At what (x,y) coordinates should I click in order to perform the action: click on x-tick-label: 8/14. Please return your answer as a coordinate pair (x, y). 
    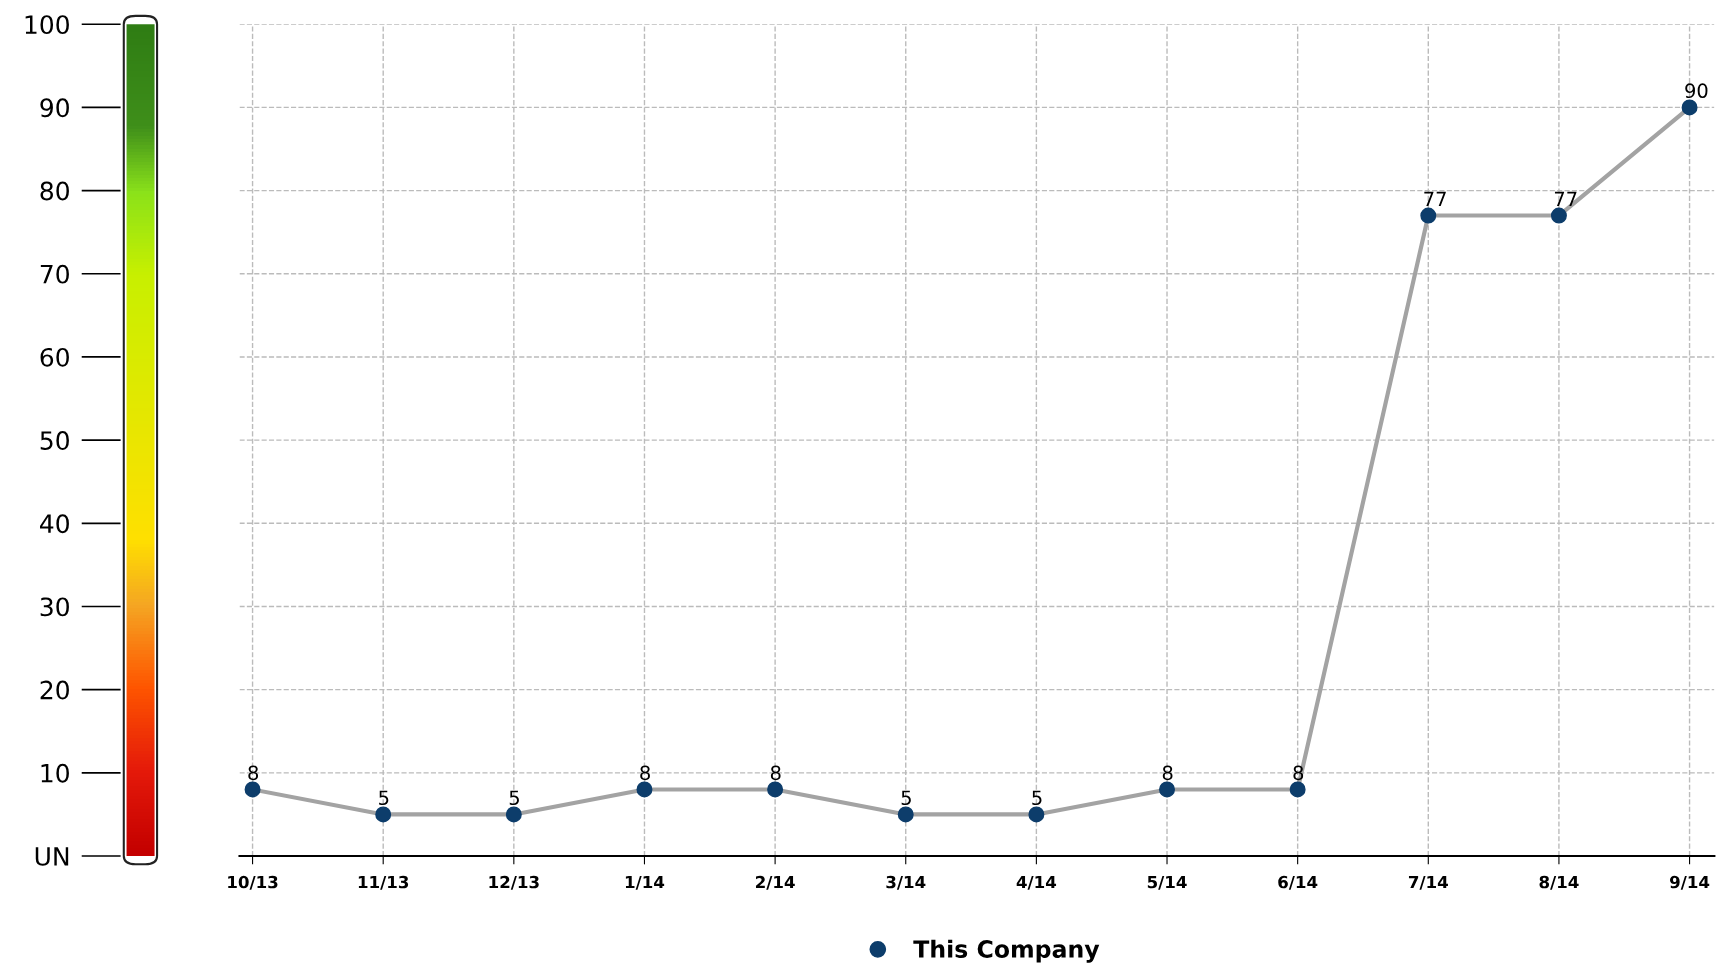
    Looking at the image, I should click on (1559, 882).